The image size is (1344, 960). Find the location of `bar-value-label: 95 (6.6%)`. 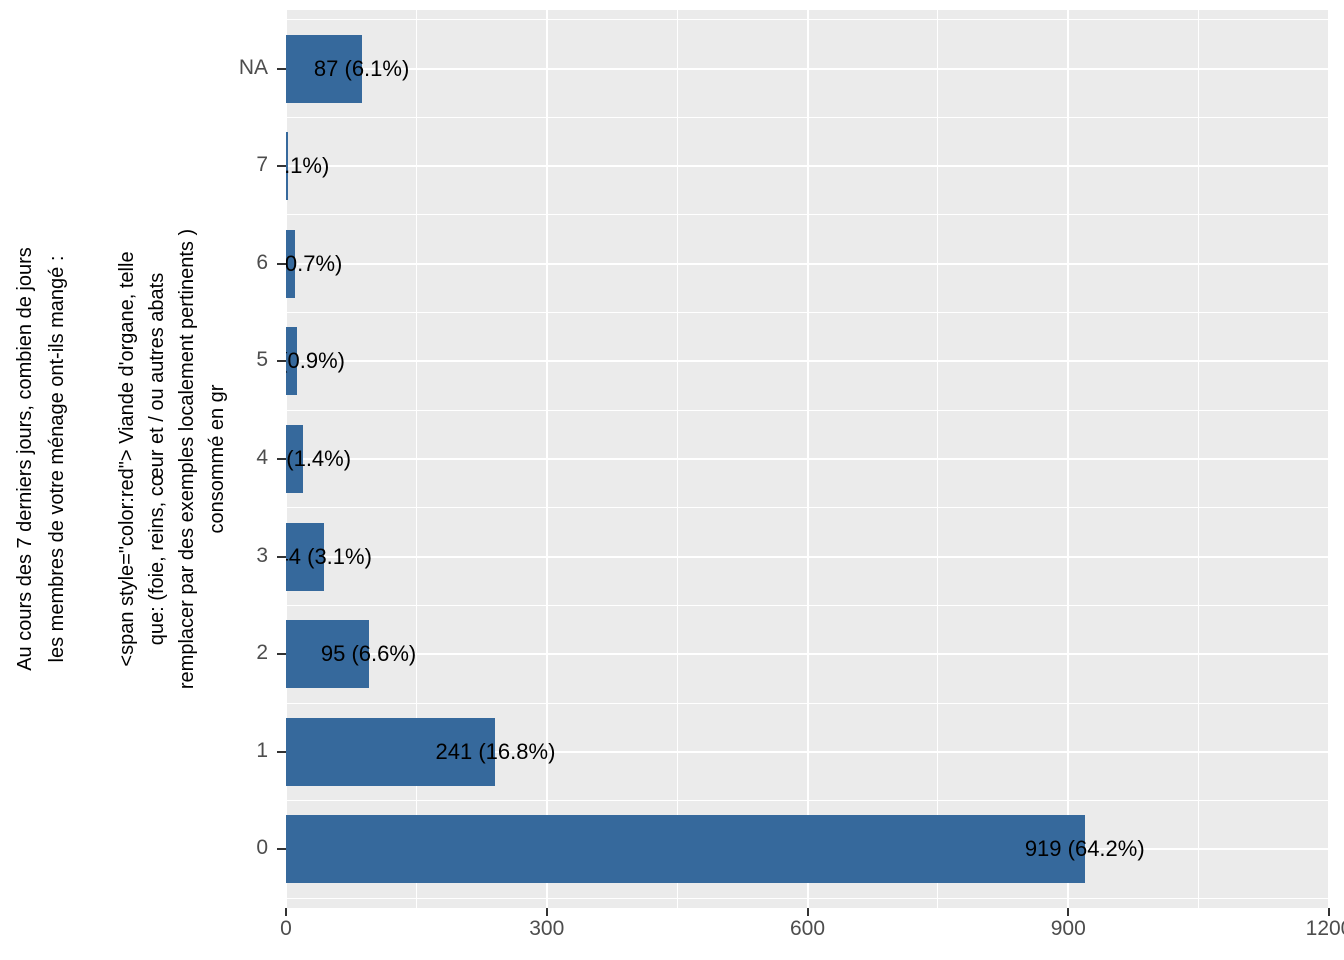

bar-value-label: 95 (6.6%) is located at coordinates (368, 654).